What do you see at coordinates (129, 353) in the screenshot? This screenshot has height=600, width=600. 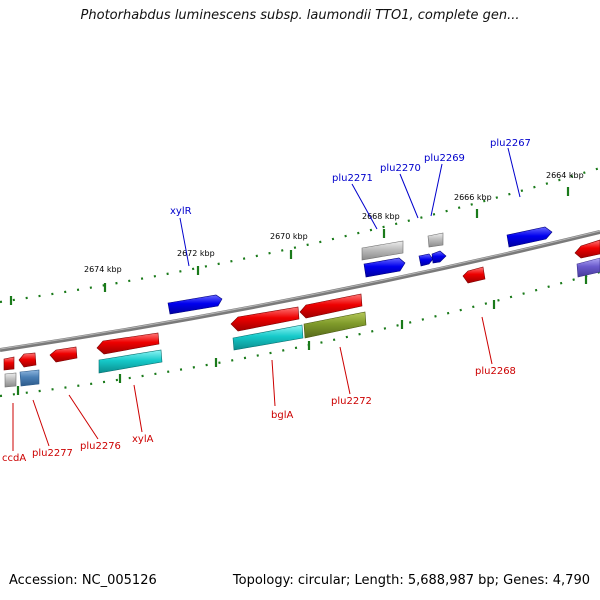 I see `gene-xylA` at bounding box center [129, 353].